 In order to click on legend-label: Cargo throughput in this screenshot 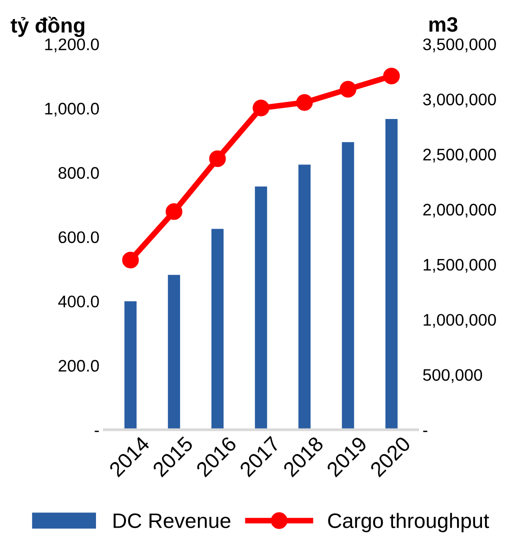, I will do `click(409, 522)`.